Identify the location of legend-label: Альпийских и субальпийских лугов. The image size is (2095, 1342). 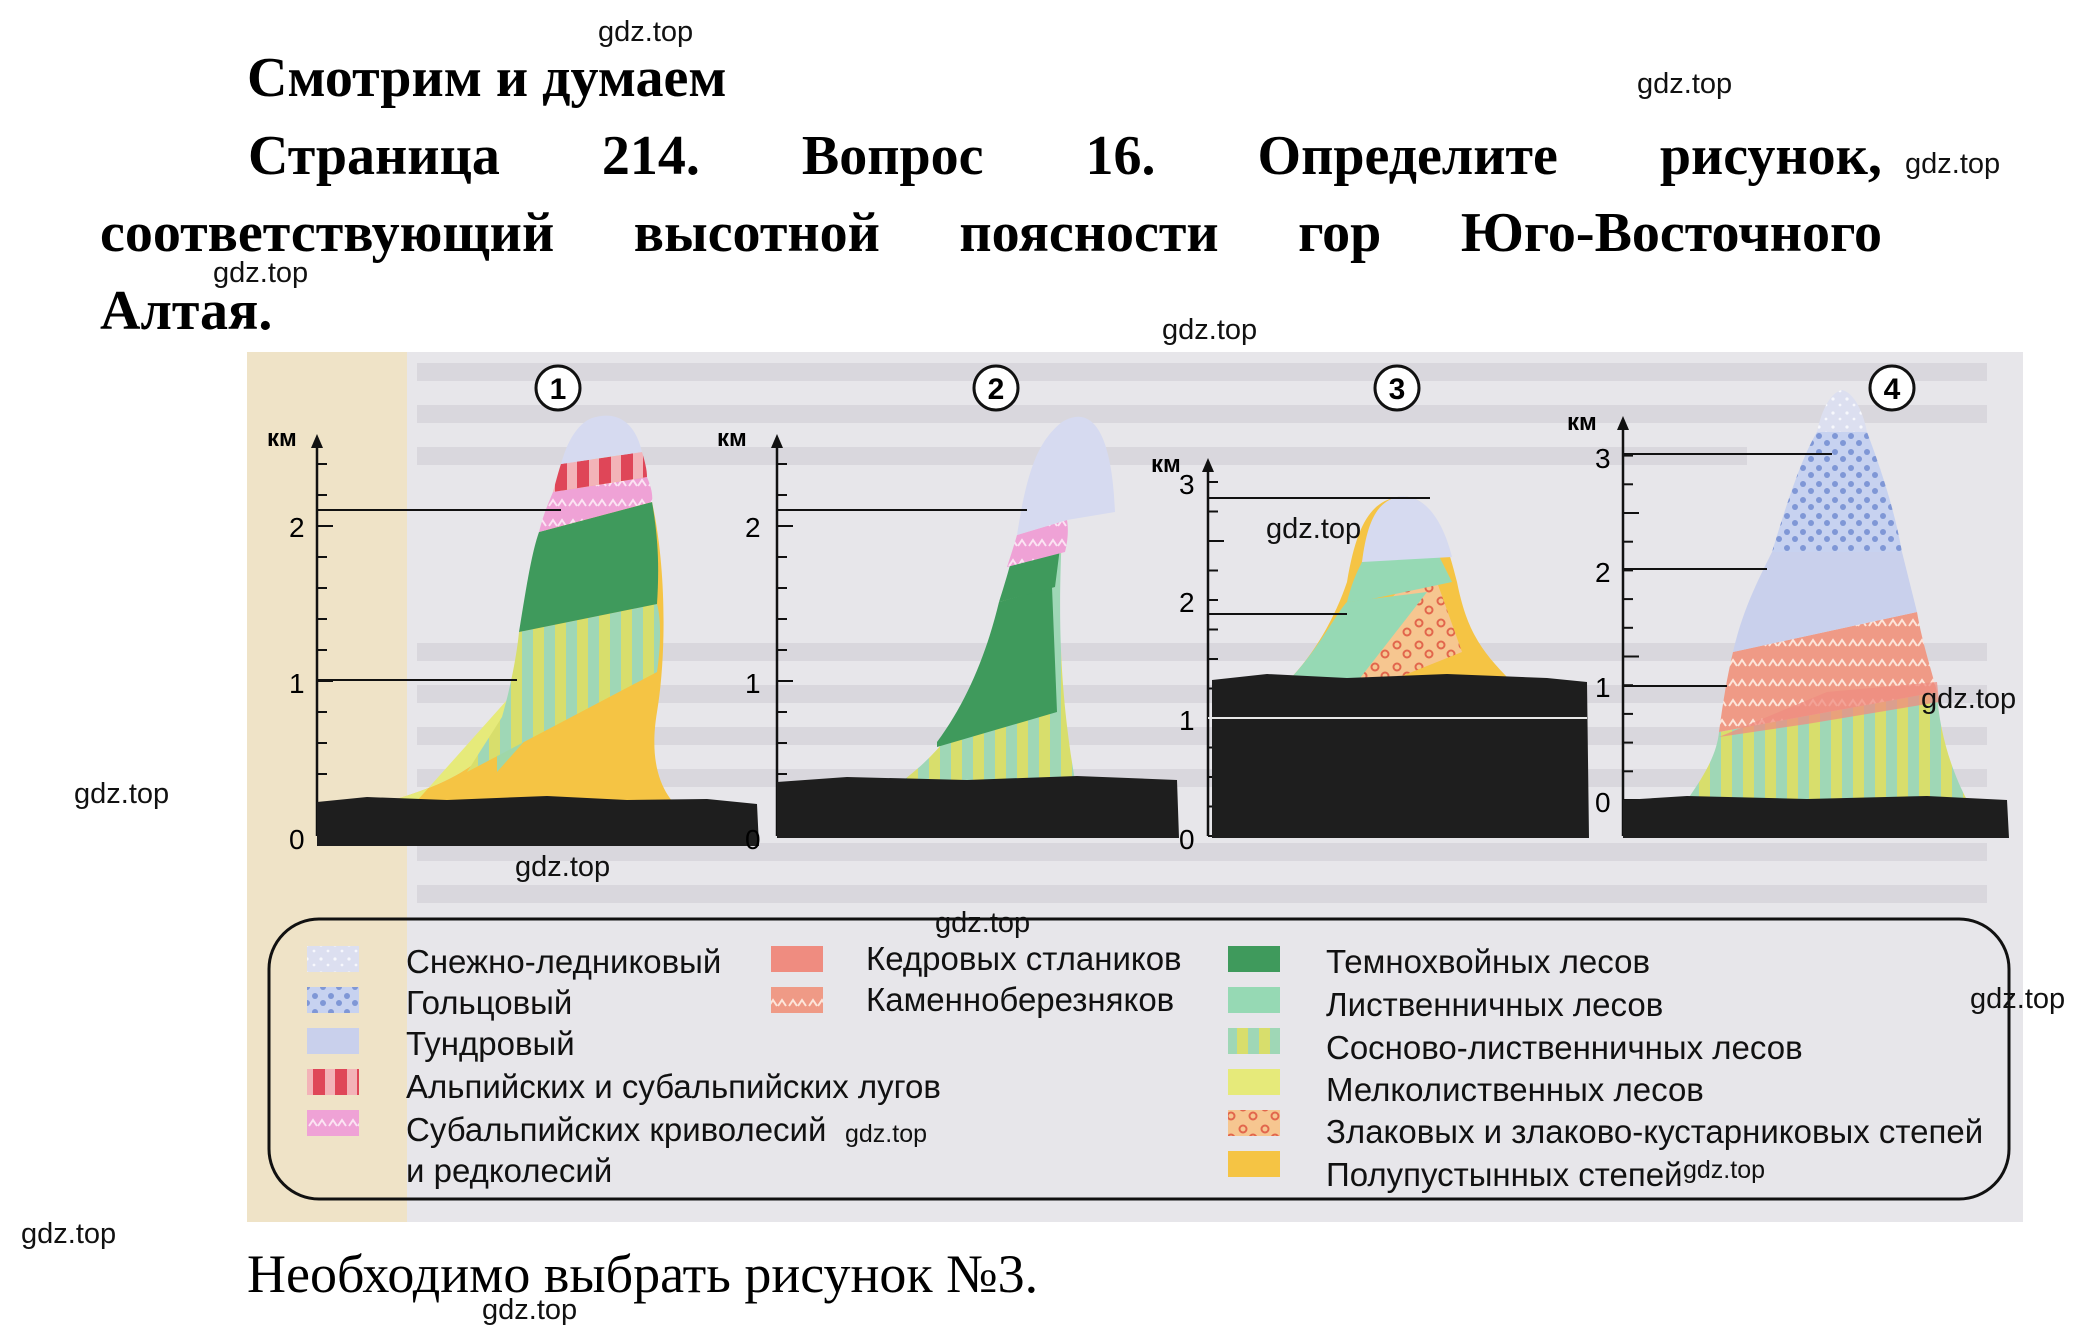
(673, 1086).